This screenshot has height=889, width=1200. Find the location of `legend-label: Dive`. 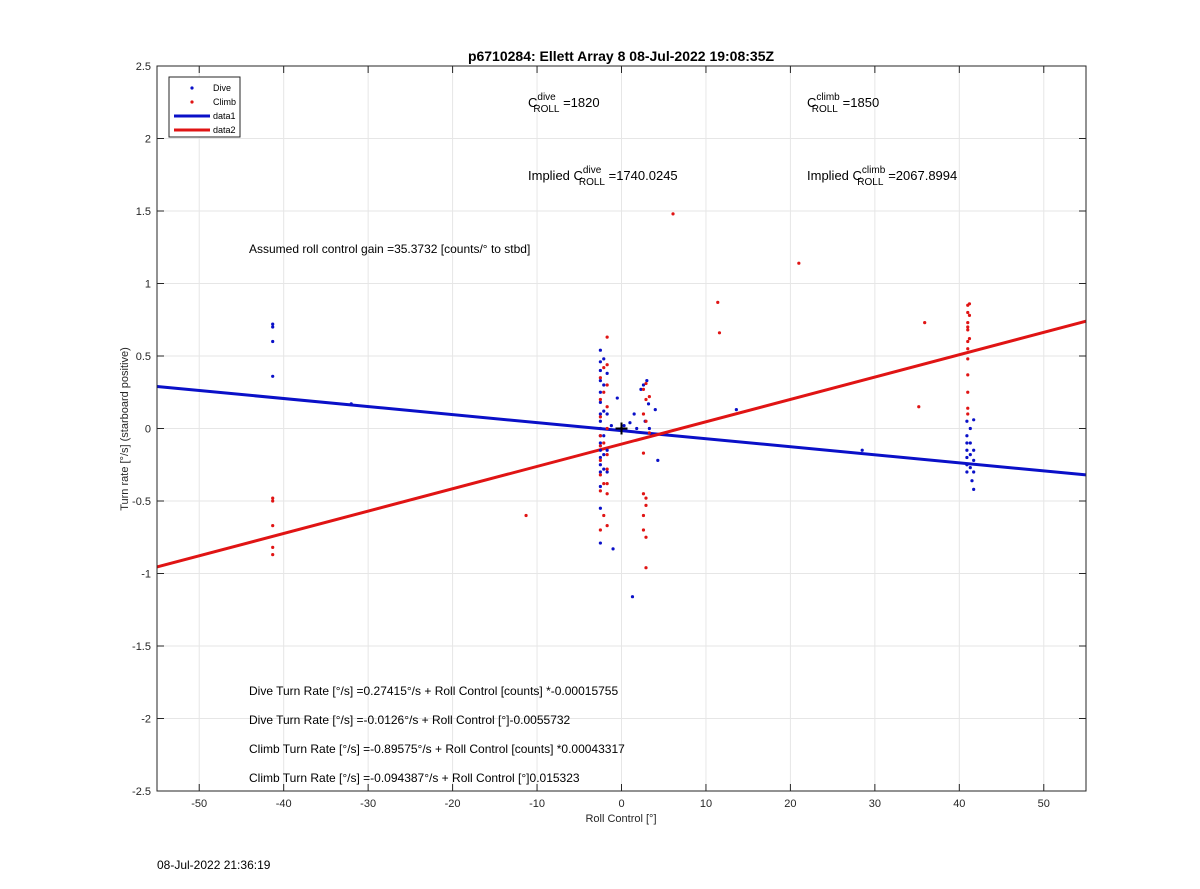

legend-label: Dive is located at coordinates (222, 88).